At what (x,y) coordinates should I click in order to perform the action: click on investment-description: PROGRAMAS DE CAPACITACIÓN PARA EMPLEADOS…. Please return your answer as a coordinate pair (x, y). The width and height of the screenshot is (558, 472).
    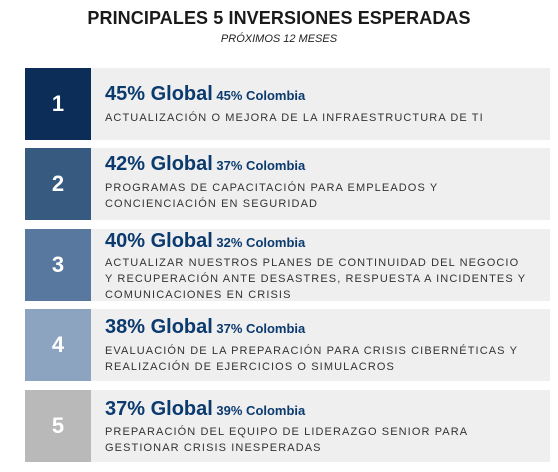
    Looking at the image, I should click on (324, 196).